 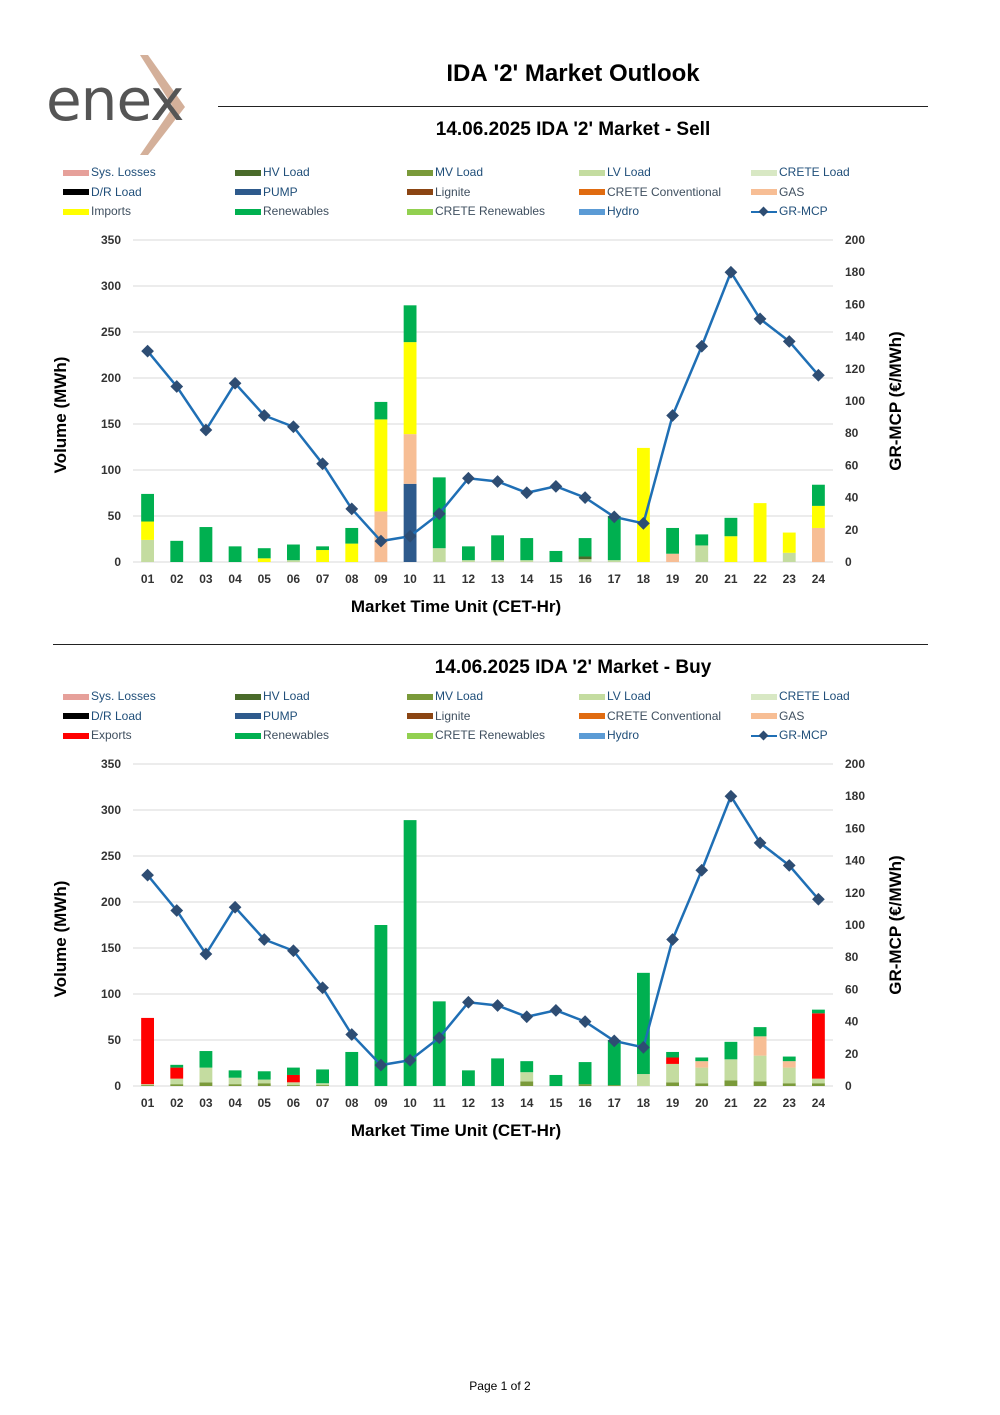 What do you see at coordinates (111, 735) in the screenshot?
I see `legend-label: Exports` at bounding box center [111, 735].